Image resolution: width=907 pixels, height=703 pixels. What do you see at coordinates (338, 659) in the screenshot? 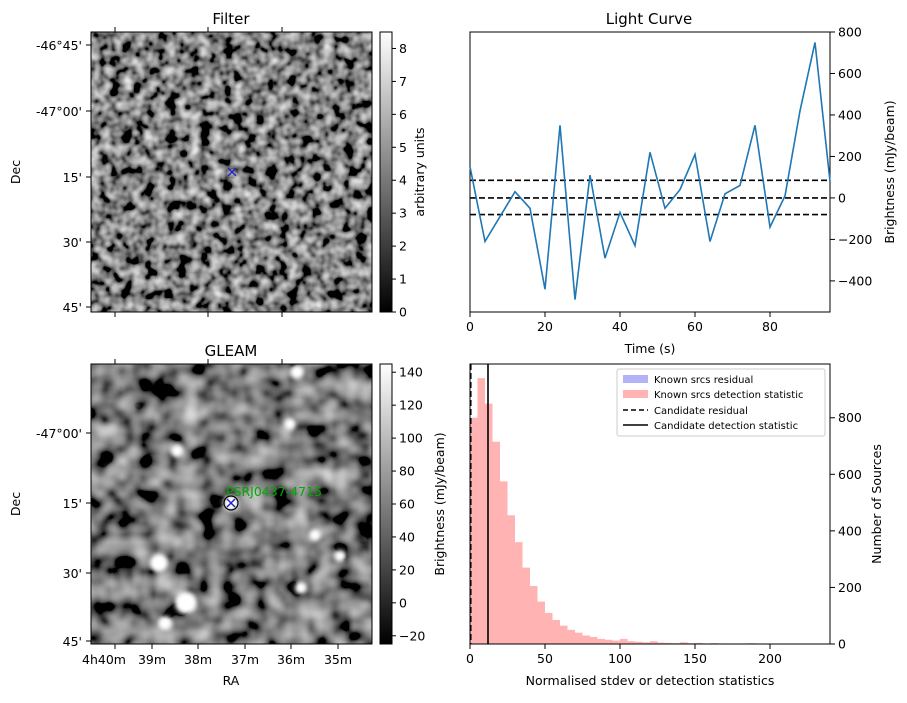
I see `gleam-xtick-label: 35m` at bounding box center [338, 659].